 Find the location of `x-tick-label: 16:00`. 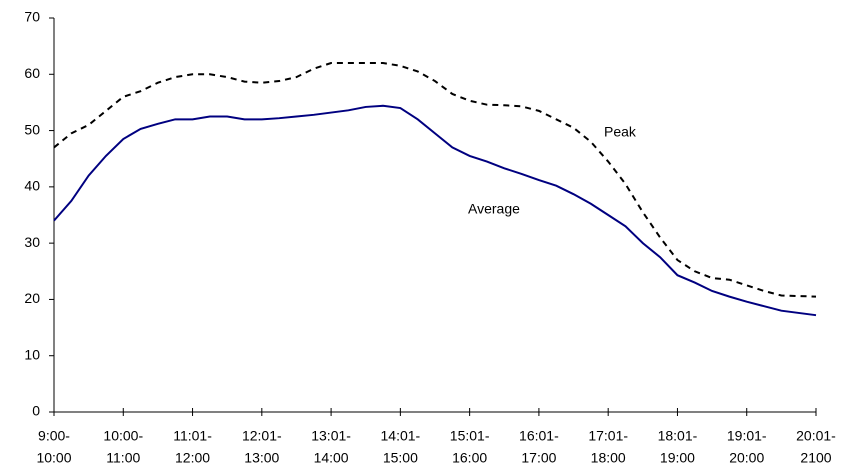

x-tick-label: 16:00 is located at coordinates (469, 458).